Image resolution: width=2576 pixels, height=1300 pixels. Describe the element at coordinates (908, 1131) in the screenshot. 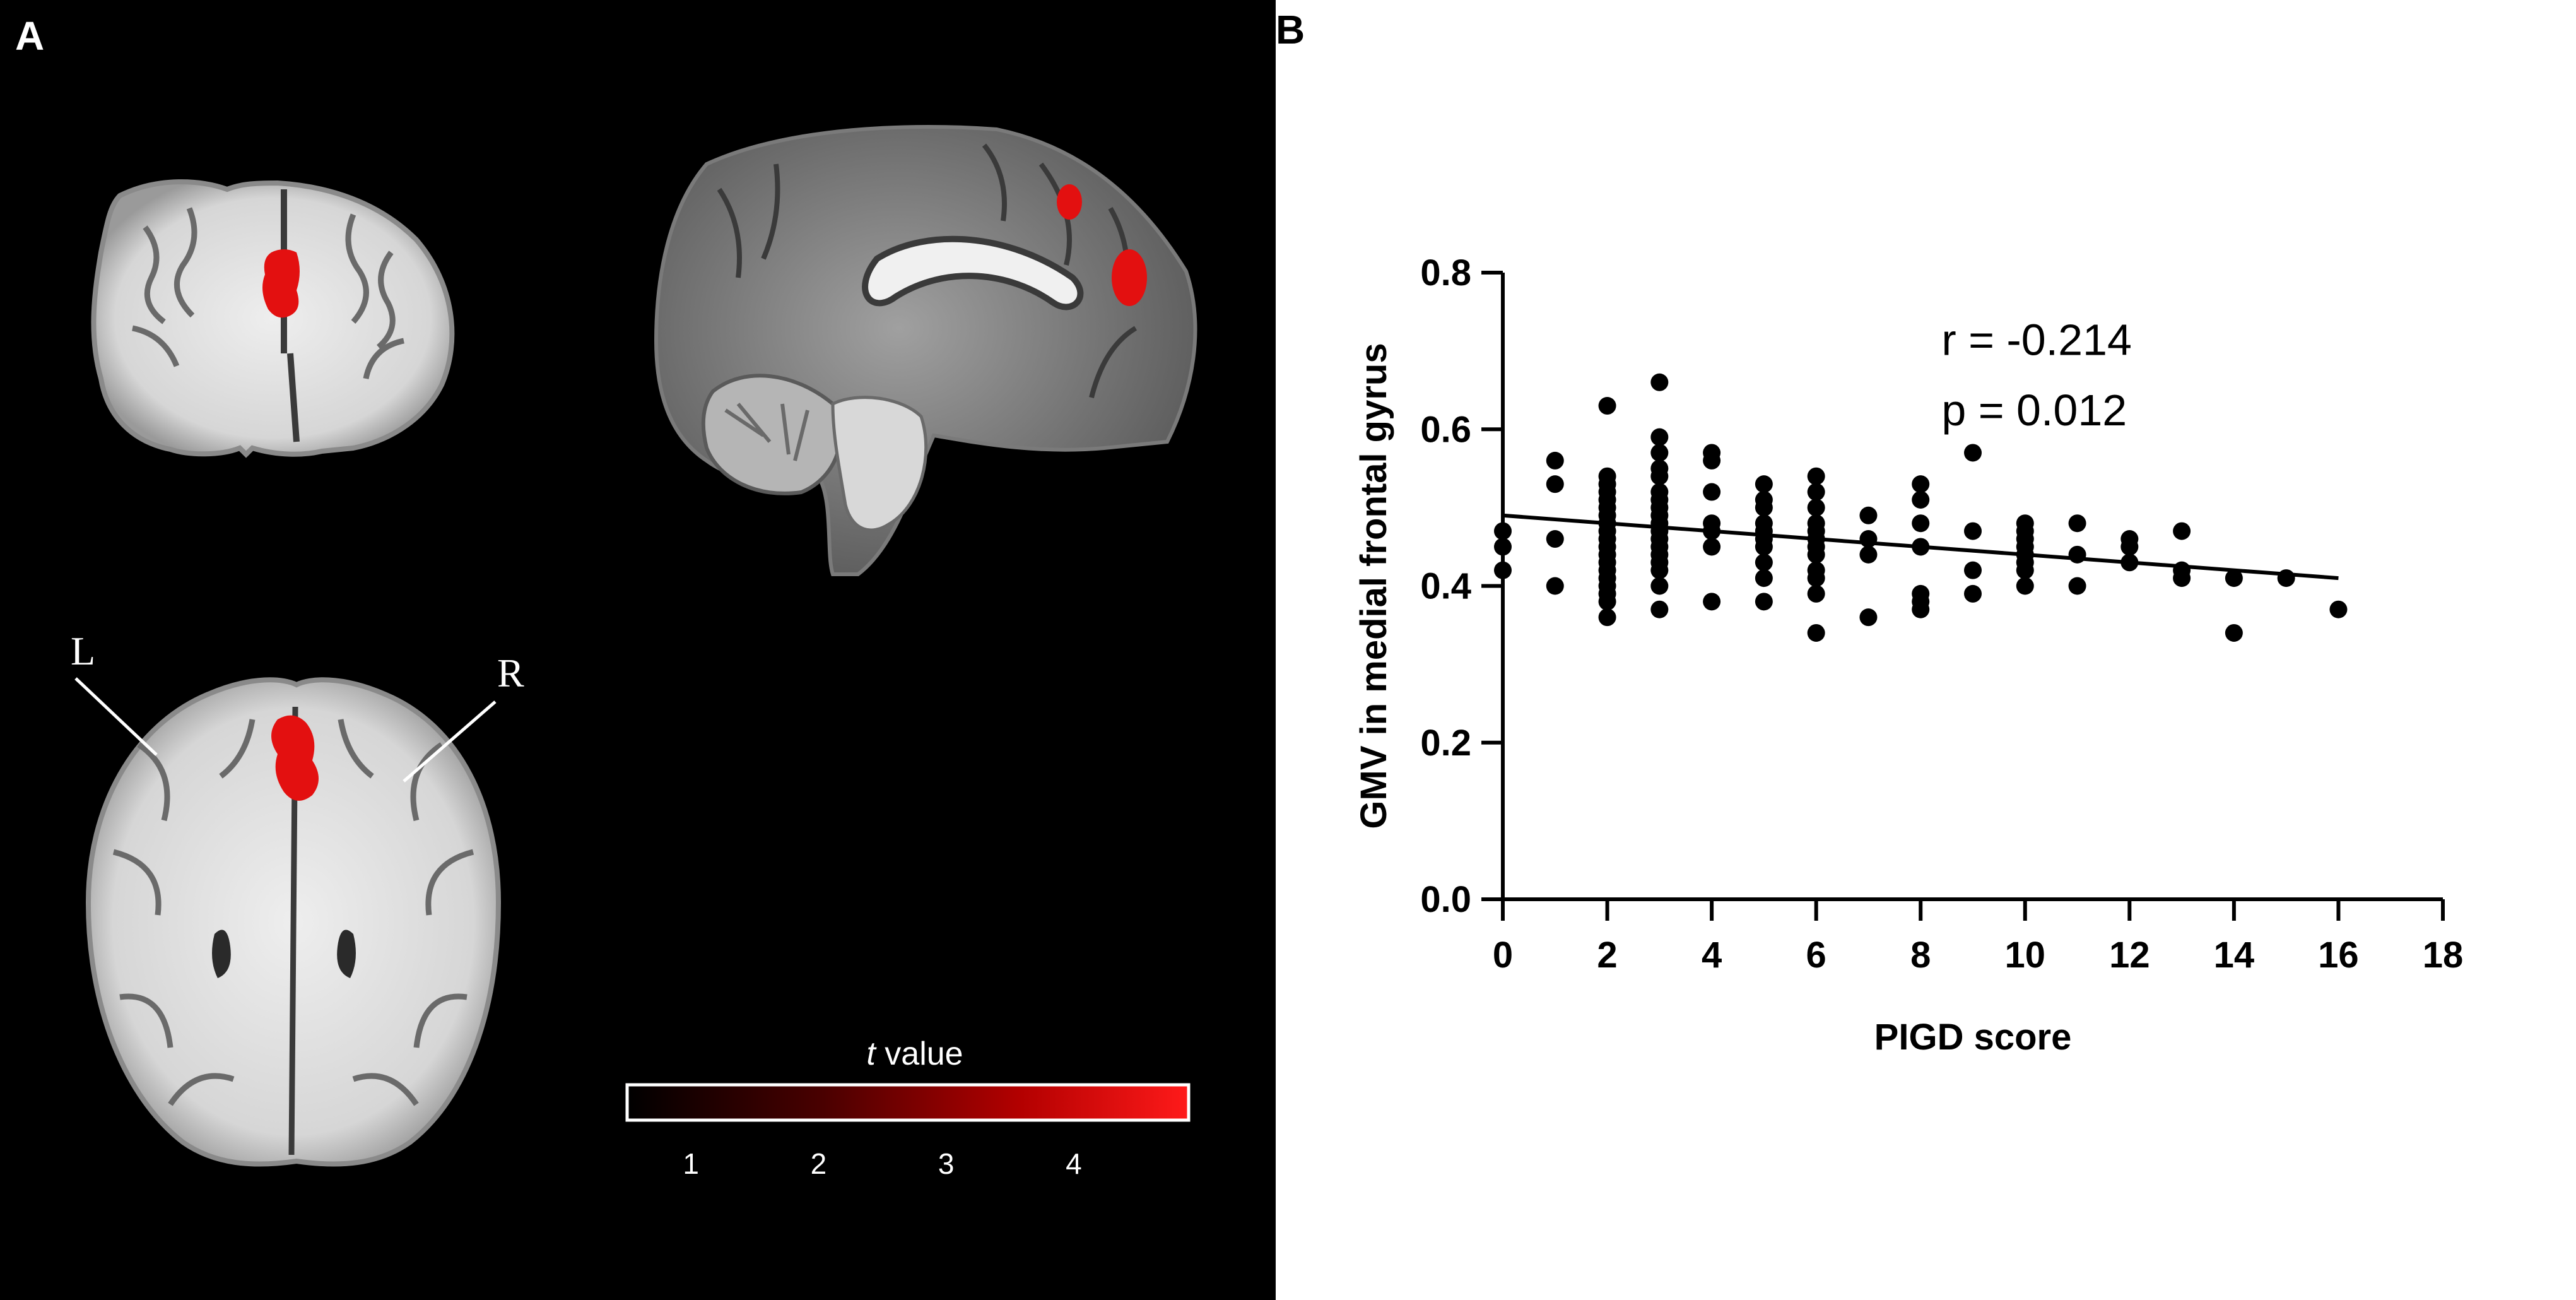

I see `t-value-colorbar: 1 2 3 4` at that location.